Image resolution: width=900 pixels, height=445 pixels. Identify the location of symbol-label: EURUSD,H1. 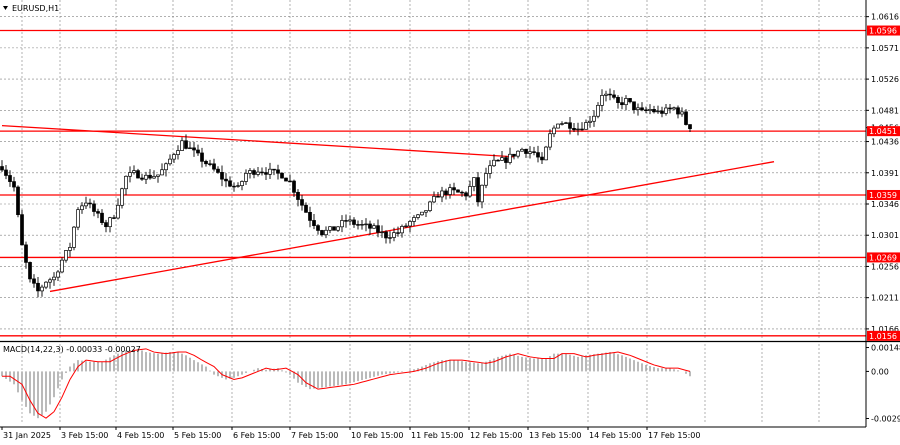
(35, 8).